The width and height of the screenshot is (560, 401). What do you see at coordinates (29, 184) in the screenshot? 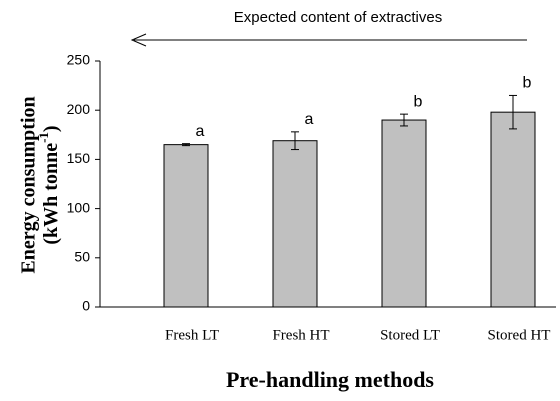
I see `y-label-line: Energy consumption` at bounding box center [29, 184].